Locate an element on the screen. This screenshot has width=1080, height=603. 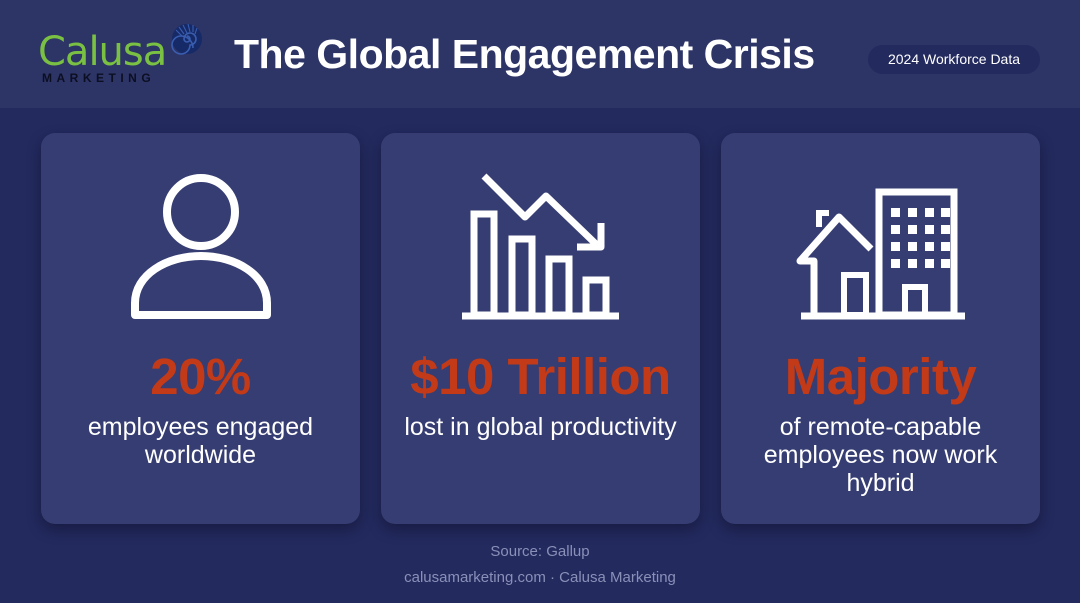
footer-credit: calusamarketing.com · Calusa Marketing is located at coordinates (540, 577).